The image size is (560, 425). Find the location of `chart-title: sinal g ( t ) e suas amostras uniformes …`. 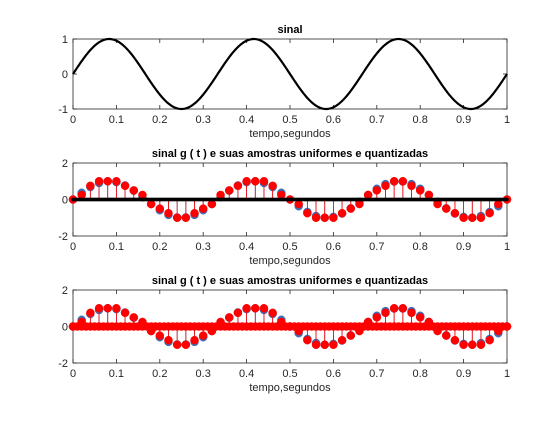

chart-title: sinal g ( t ) e suas amostras uniformes … is located at coordinates (290, 154).